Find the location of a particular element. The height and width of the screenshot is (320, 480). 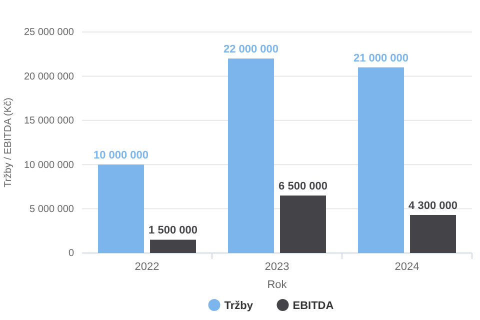

data-label: 22 000 000 is located at coordinates (251, 50).